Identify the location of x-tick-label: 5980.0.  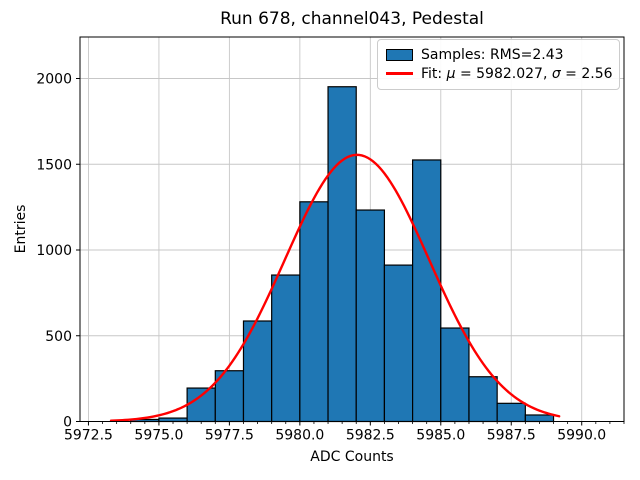
(299, 436).